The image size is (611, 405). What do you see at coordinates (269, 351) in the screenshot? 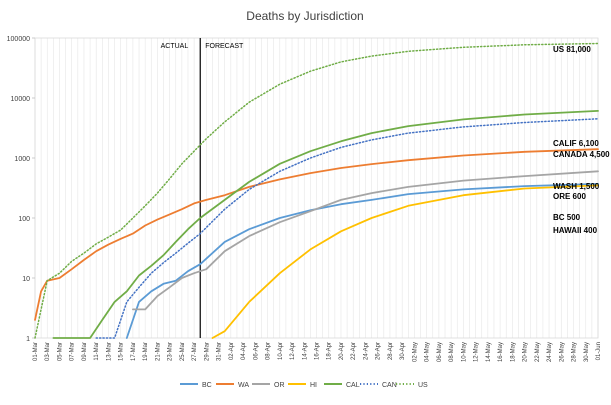
I see `x-tick-label: 08-Apr` at bounding box center [269, 351].